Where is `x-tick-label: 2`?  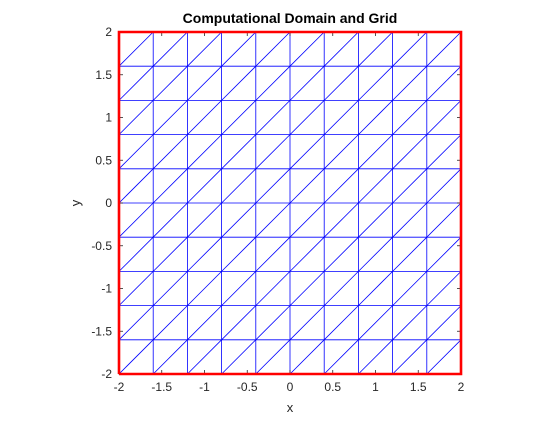
x-tick-label: 2 is located at coordinates (461, 387).